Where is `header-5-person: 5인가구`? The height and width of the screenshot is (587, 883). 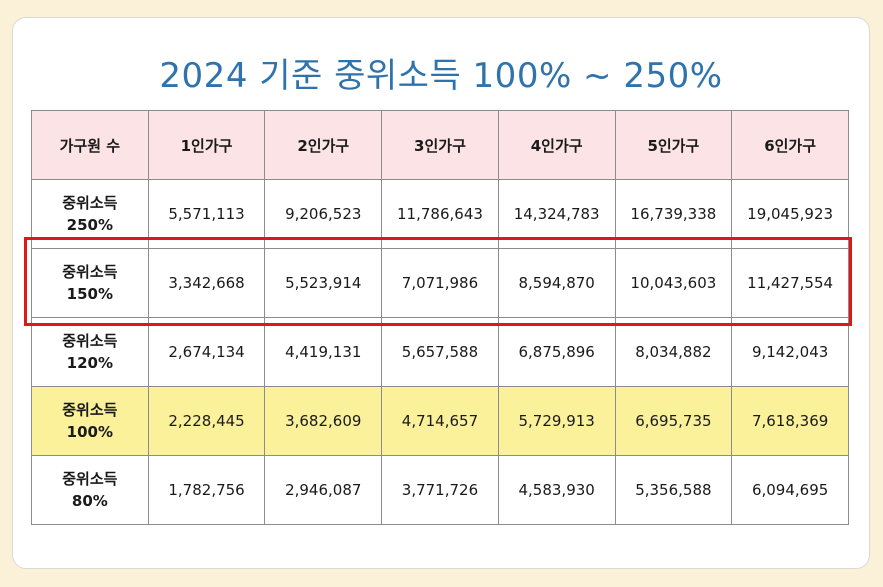
header-5-person: 5인가구 is located at coordinates (673, 145).